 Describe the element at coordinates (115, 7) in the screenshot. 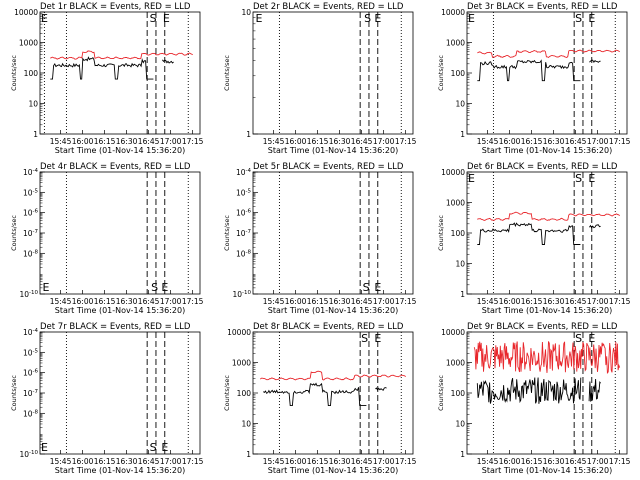

I see `chart-title: Det 1r BLACK = Events, RED = LLD` at that location.